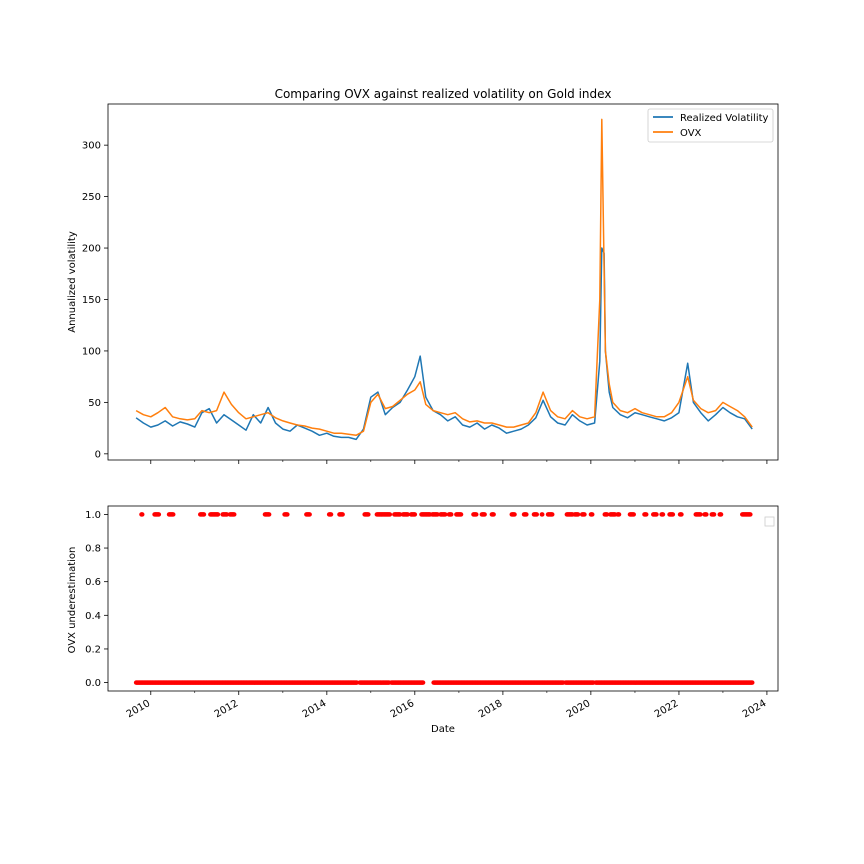 This screenshot has width=864, height=864. Describe the element at coordinates (91, 351) in the screenshot. I see `y-tick-label: 100` at that location.